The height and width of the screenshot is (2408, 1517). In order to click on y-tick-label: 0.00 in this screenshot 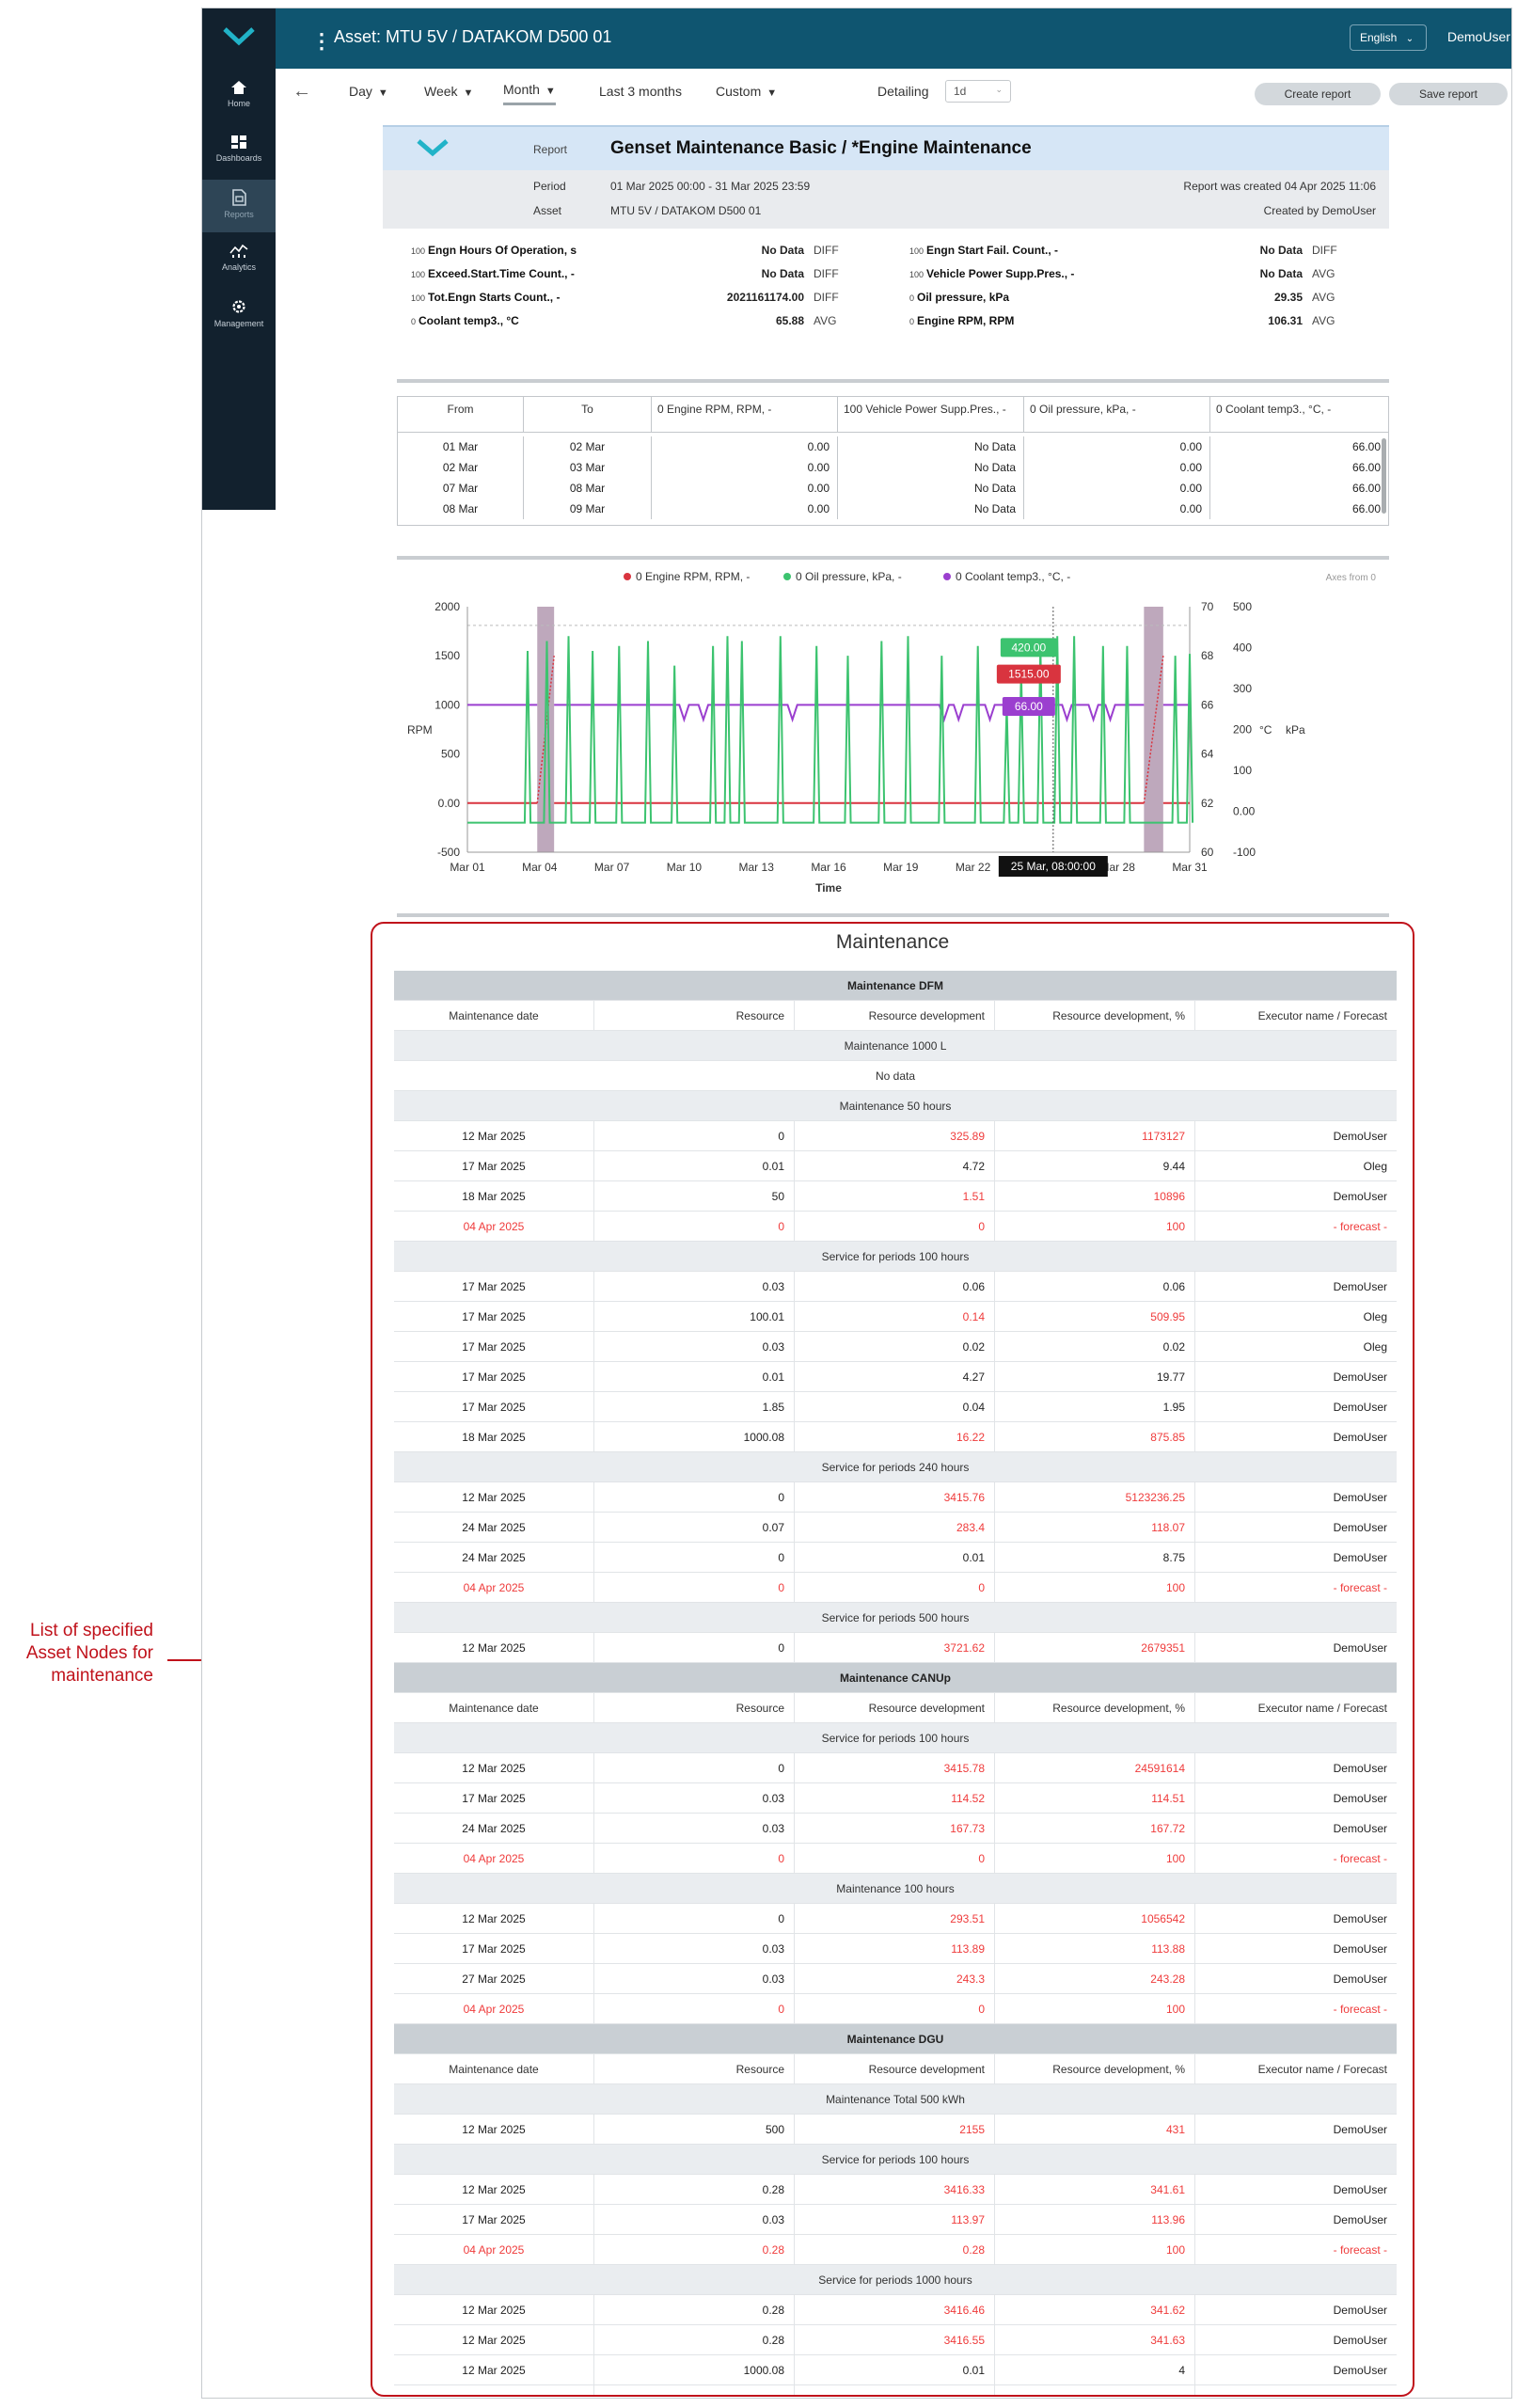, I will do `click(449, 804)`.